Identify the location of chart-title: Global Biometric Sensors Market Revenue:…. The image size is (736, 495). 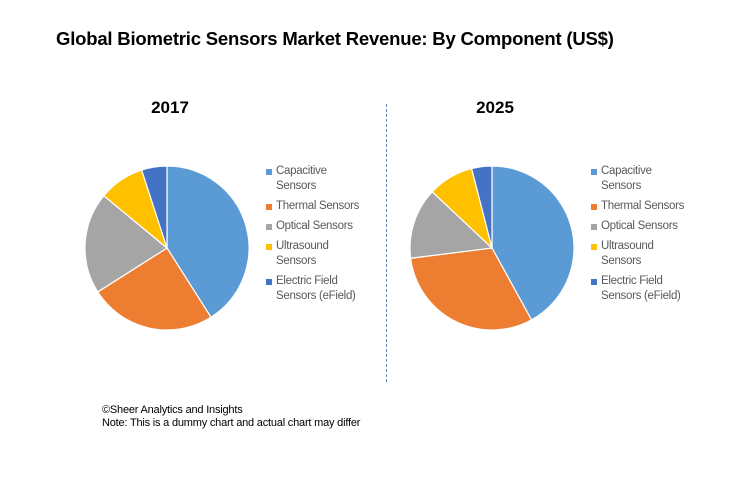
(335, 38).